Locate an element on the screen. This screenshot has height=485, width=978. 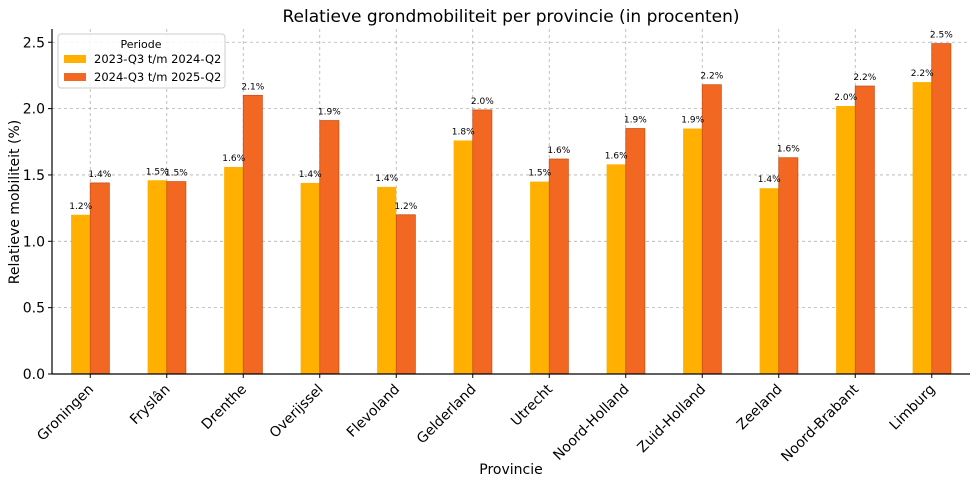
x-tick-label: Zuid-Holland is located at coordinates (671, 419).